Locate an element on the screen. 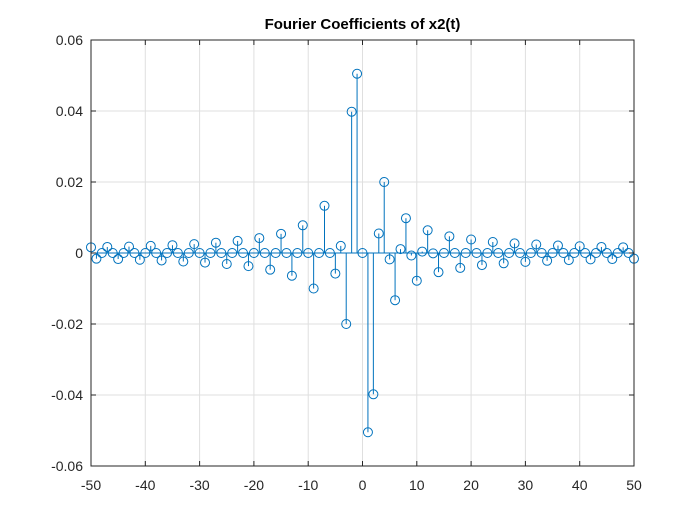 This screenshot has height=525, width=700. x-tick-label: 20 is located at coordinates (471, 485).